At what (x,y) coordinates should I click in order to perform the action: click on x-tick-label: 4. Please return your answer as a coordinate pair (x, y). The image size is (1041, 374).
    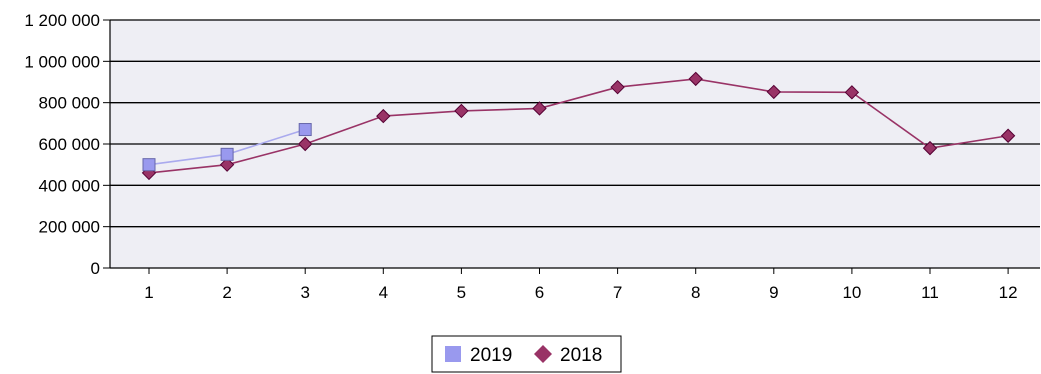
    Looking at the image, I should click on (383, 292).